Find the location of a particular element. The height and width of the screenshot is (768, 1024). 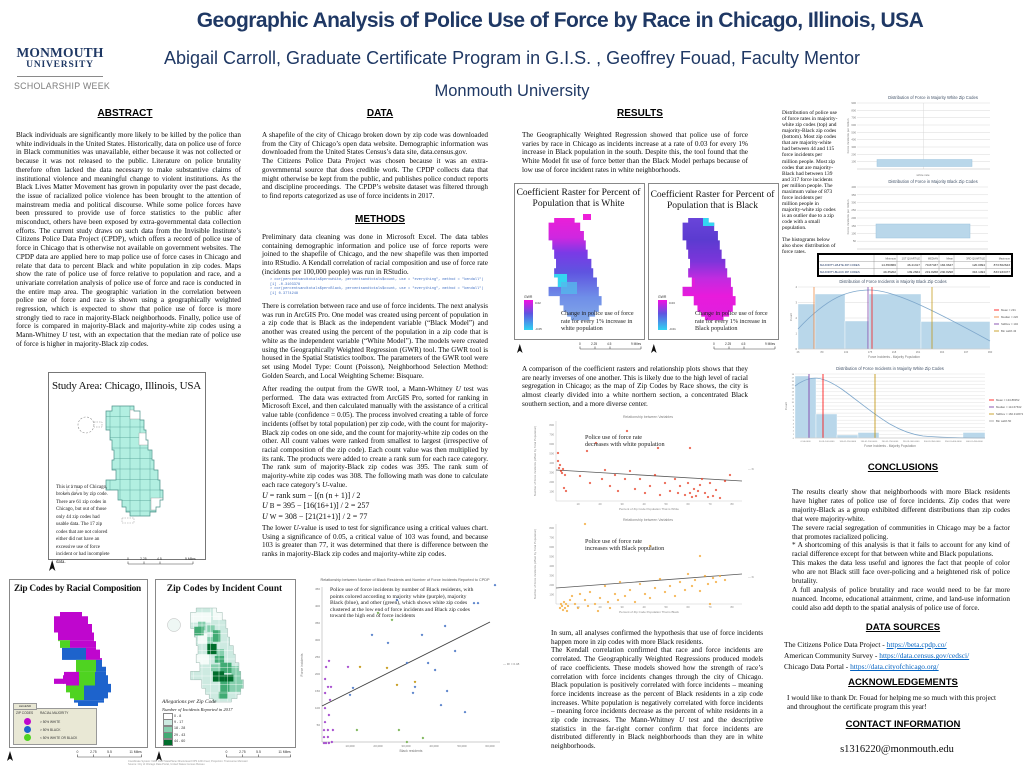

svg-text: 100.01-150.0000 is located at coordinates (848, 442).